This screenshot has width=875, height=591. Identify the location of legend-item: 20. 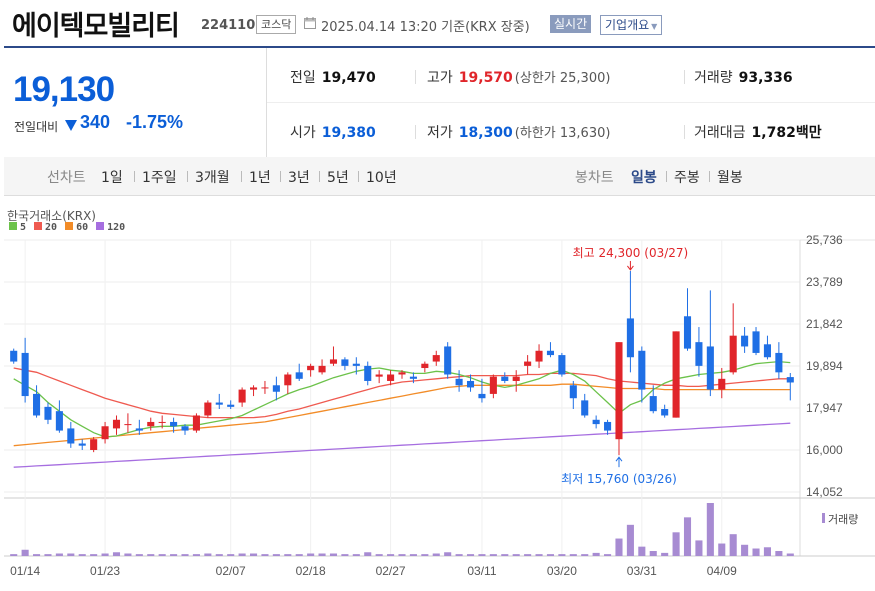
(45, 227).